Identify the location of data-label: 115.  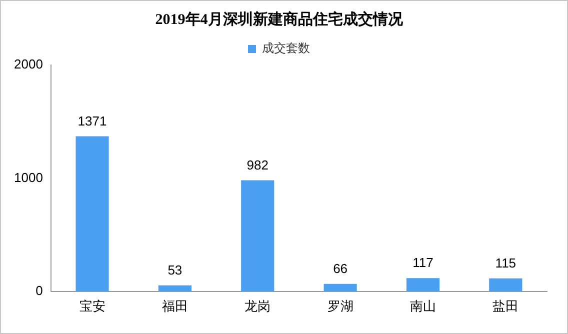
(505, 262).